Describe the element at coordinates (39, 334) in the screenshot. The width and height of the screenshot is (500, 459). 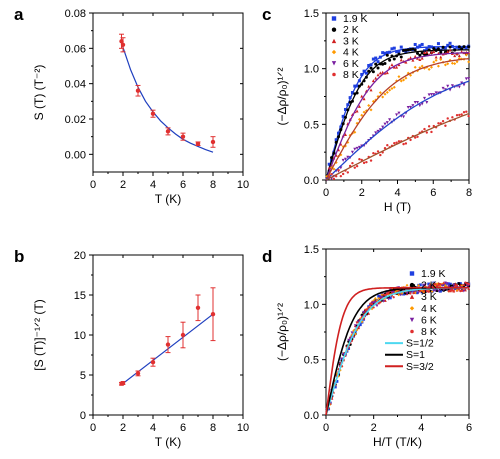
I see `y-axis-label: [S (T)]⁻¹ᐟ² (T)` at that location.